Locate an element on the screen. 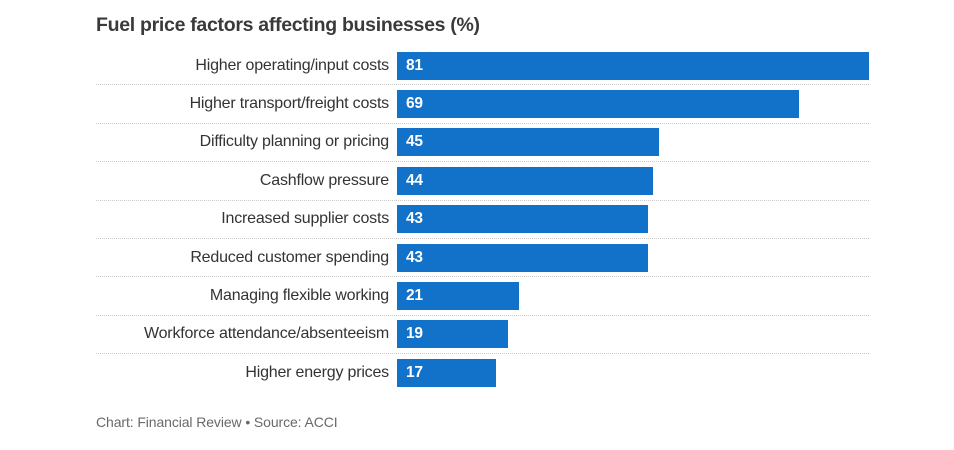 The image size is (954, 450). value-label: 21 is located at coordinates (414, 296).